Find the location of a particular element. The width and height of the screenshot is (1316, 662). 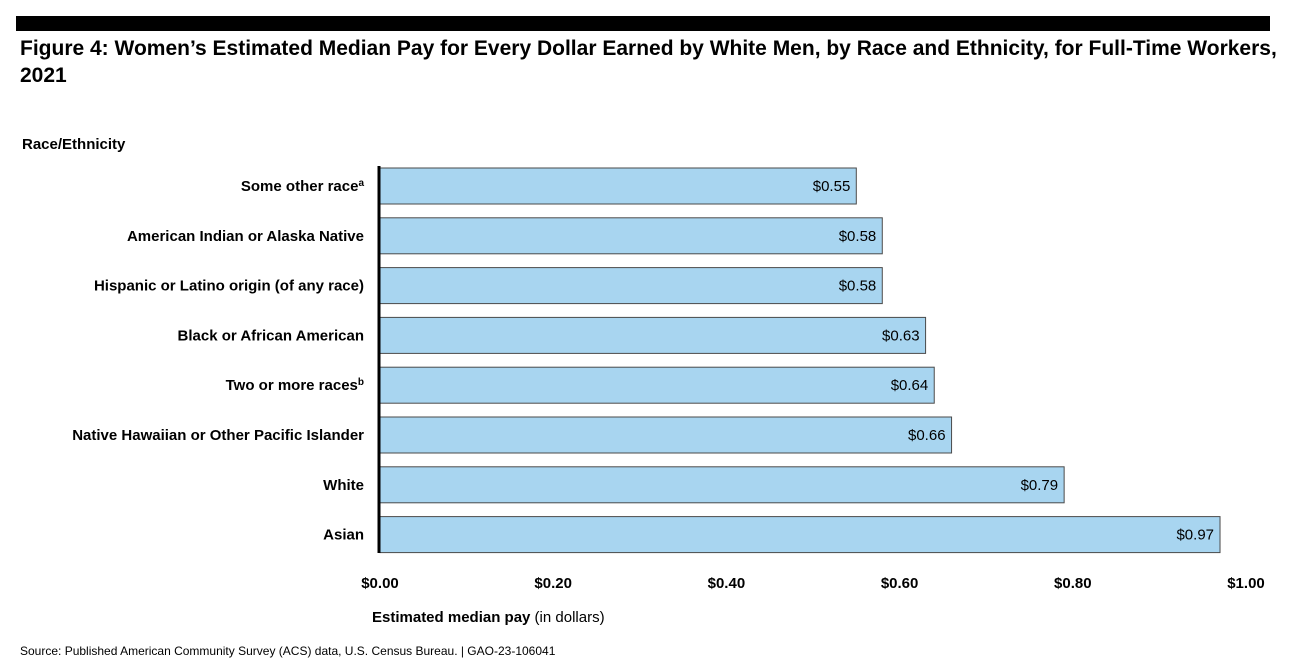

category-label: Some other racea is located at coordinates (303, 187).